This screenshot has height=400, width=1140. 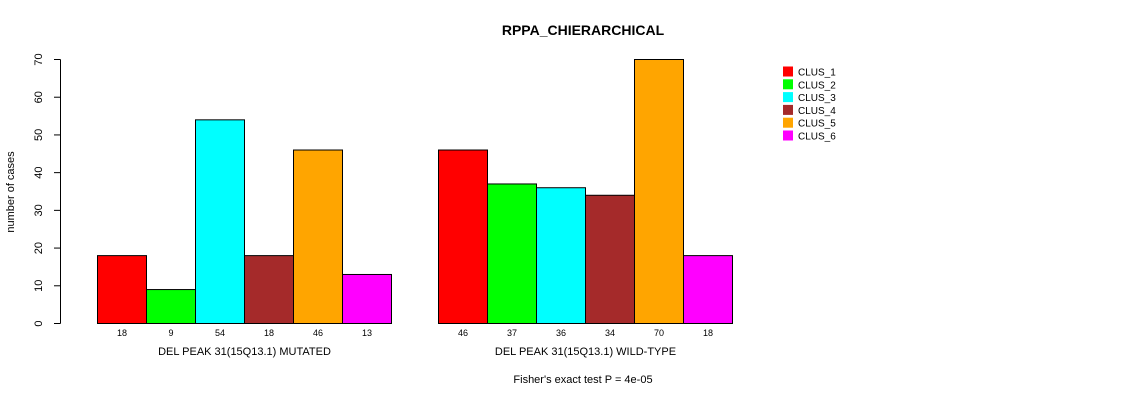 What do you see at coordinates (512, 333) in the screenshot?
I see `count-label: 37` at bounding box center [512, 333].